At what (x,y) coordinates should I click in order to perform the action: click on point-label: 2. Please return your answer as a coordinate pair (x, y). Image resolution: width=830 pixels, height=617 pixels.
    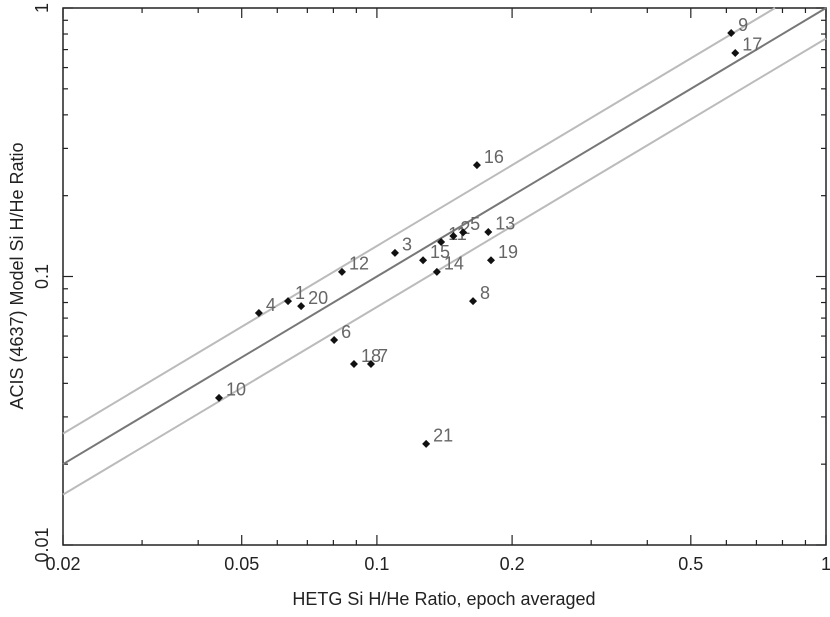
    Looking at the image, I should click on (465, 228).